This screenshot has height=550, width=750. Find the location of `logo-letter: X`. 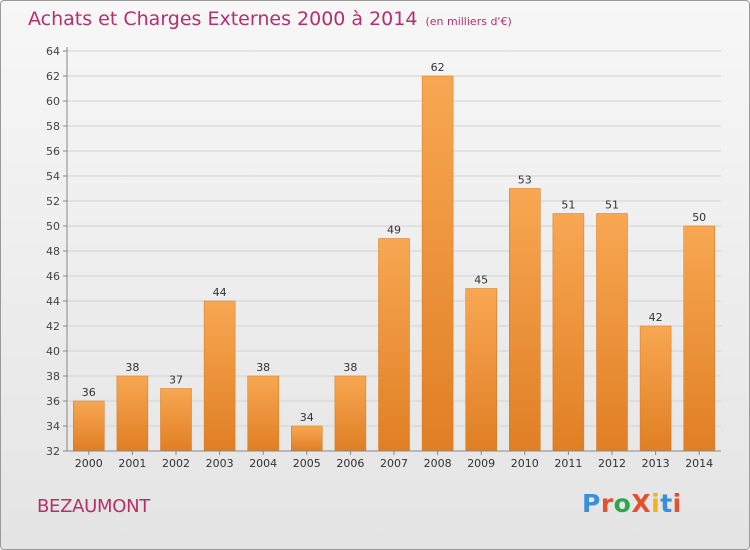

logo-letter: X is located at coordinates (641, 503).